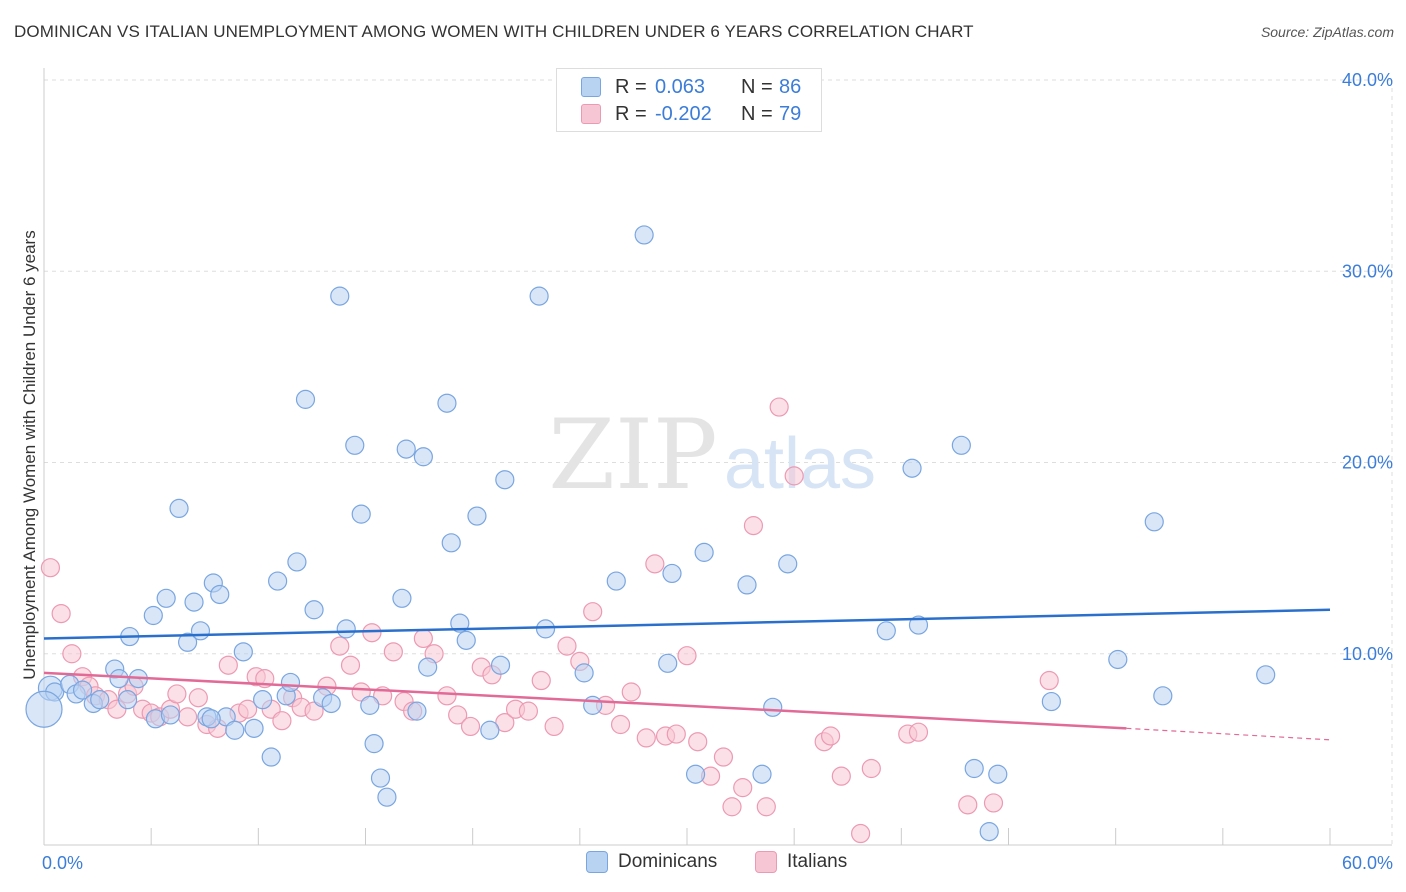  I want to click on y-tick-label: 20.0%, so click(1367, 463).